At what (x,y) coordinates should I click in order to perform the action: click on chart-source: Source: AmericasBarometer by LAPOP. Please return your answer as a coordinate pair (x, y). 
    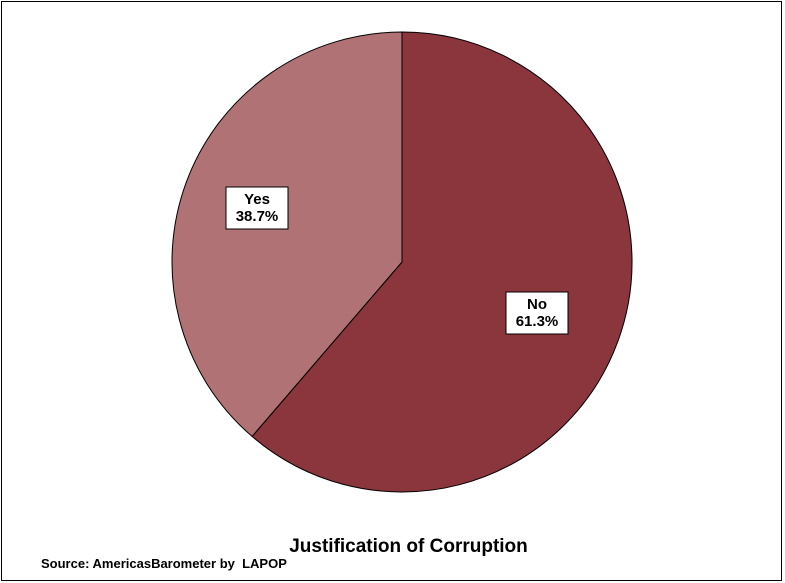
    Looking at the image, I should click on (164, 563).